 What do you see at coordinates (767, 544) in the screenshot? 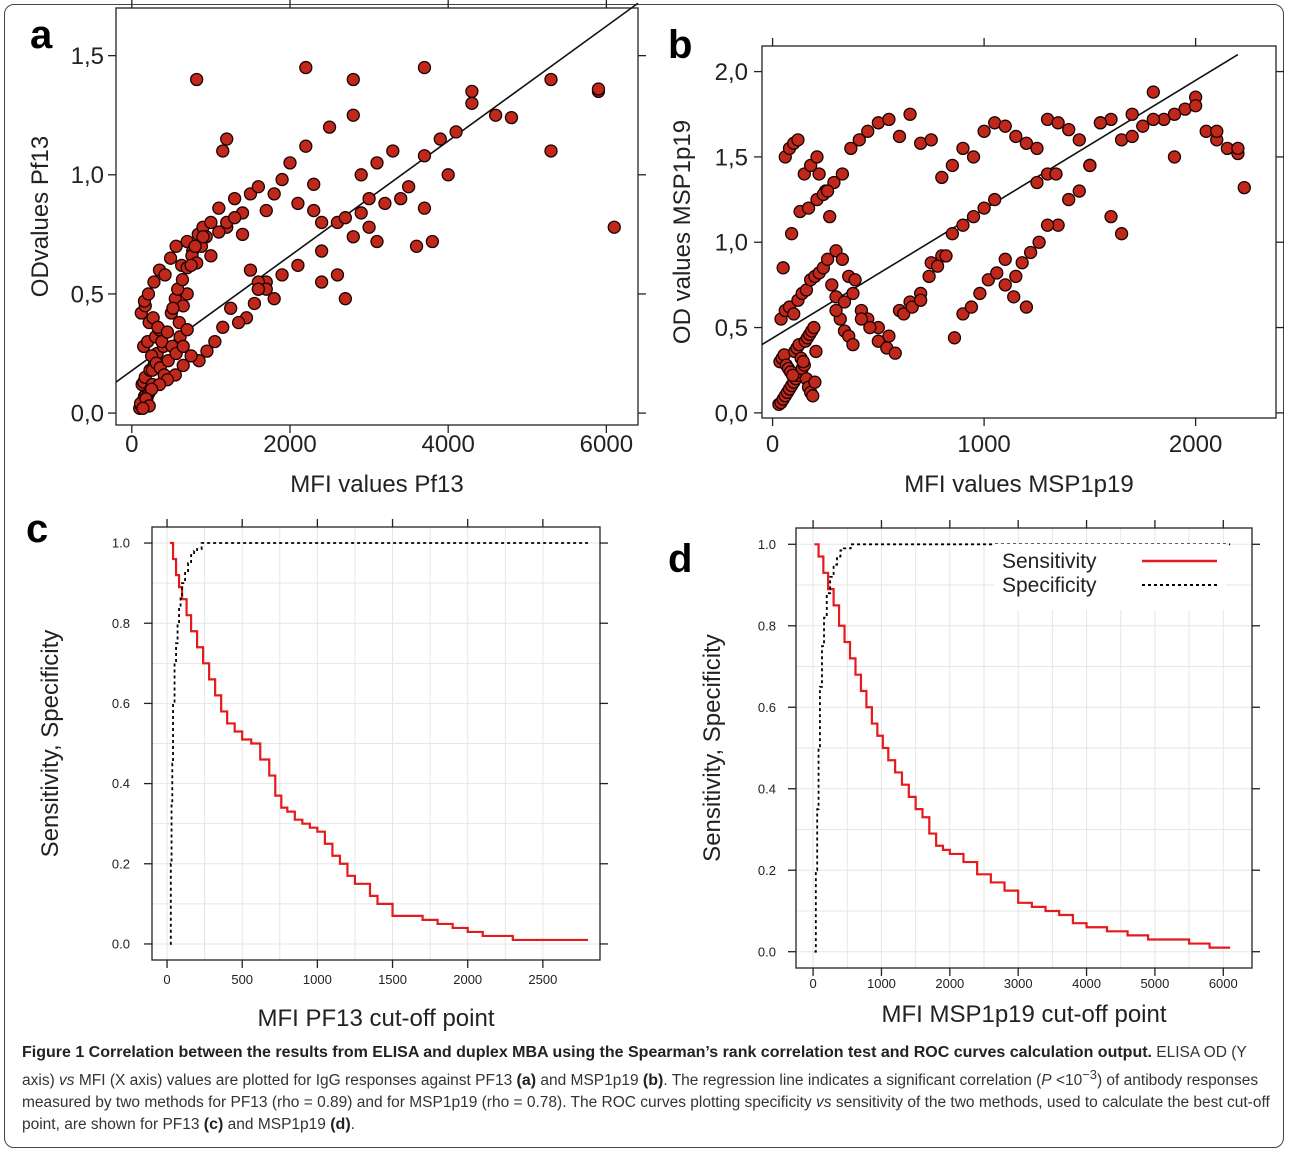
I see `y-tick-label: 1.0` at bounding box center [767, 544].